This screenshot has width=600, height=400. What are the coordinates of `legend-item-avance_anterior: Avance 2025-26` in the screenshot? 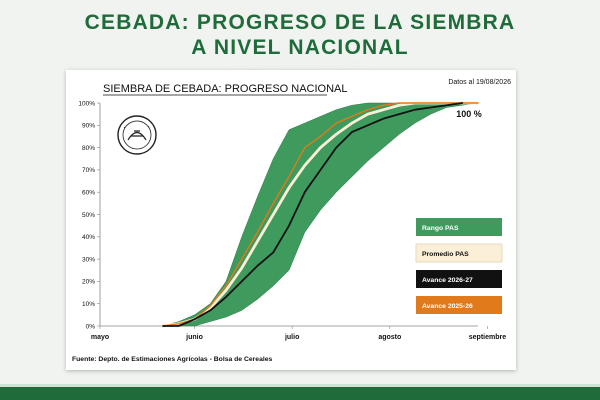 It's located at (459, 305).